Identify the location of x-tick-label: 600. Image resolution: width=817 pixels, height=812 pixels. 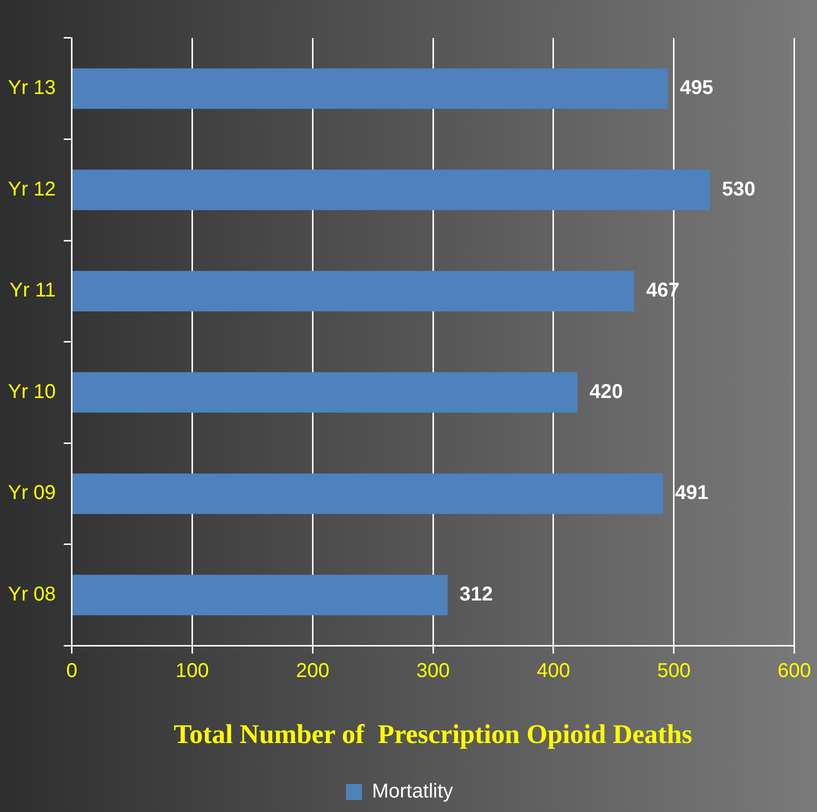
(795, 671).